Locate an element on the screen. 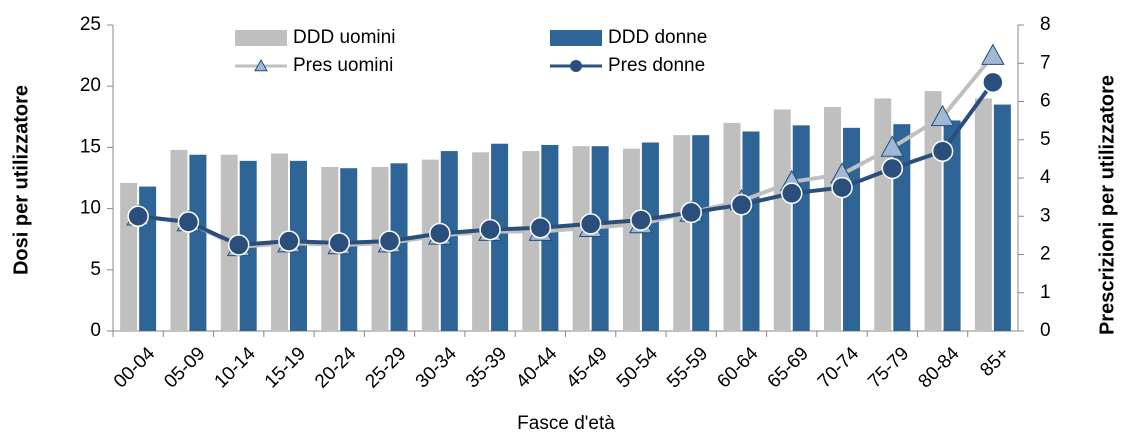 The width and height of the screenshot is (1121, 435). y2-tick-label: 2 is located at coordinates (1045, 254).